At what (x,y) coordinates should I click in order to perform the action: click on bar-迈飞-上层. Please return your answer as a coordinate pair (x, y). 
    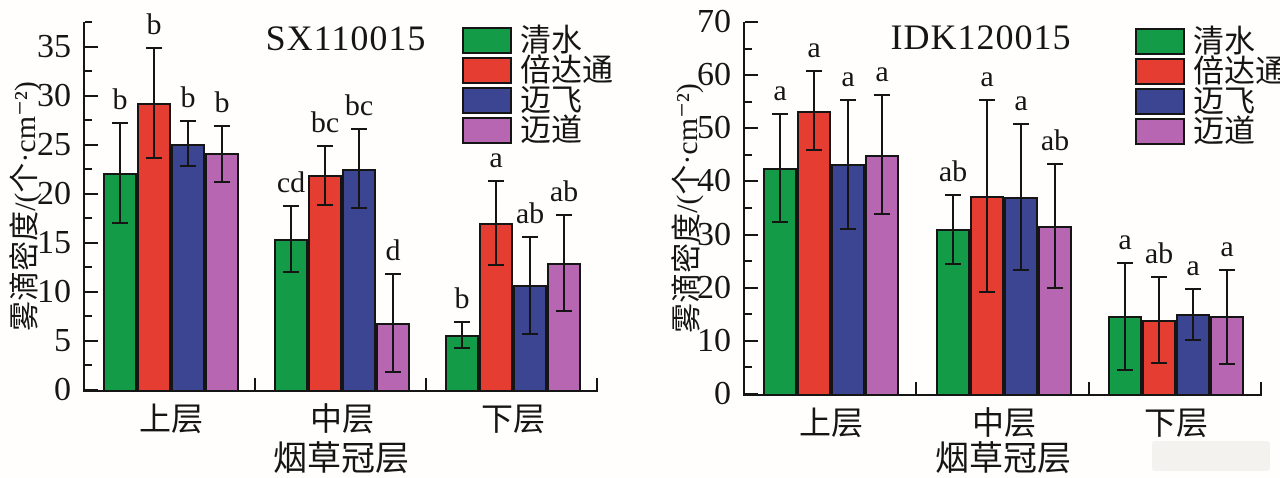
    Looking at the image, I should click on (188, 268).